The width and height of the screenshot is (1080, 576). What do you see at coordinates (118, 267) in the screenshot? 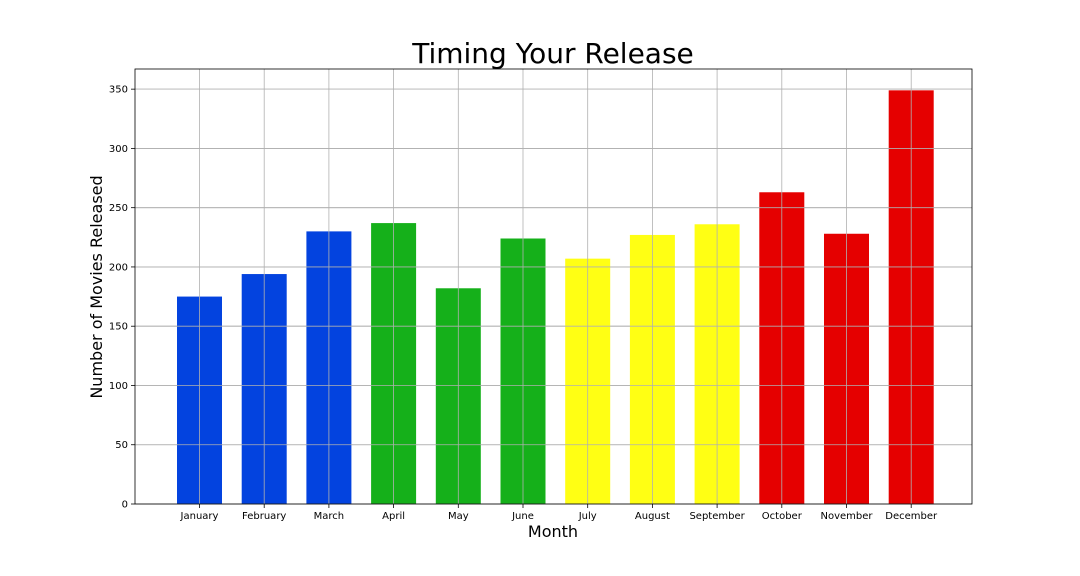
I see `y-tick-label: 200` at bounding box center [118, 267].